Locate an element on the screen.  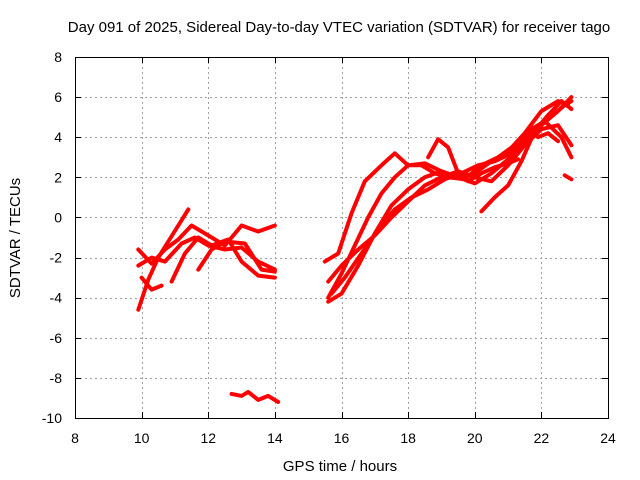
y-tick-label: 4 is located at coordinates (58, 137).